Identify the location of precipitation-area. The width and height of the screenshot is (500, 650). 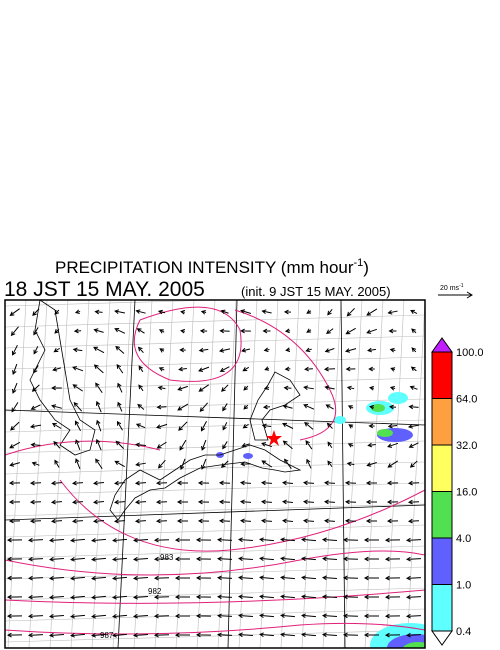
(385, 433).